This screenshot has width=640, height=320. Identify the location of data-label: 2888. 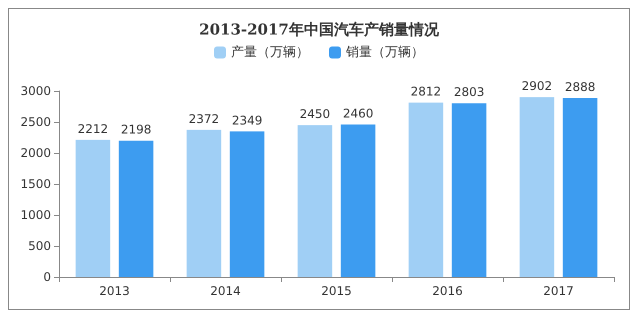
(580, 87).